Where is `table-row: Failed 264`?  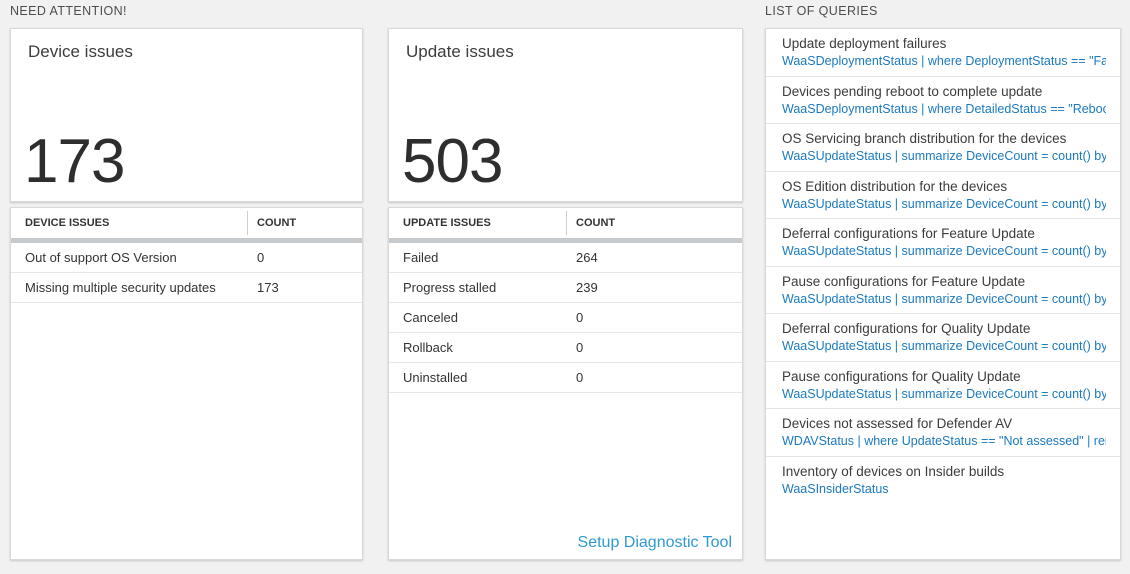
table-row: Failed 264 is located at coordinates (565, 258).